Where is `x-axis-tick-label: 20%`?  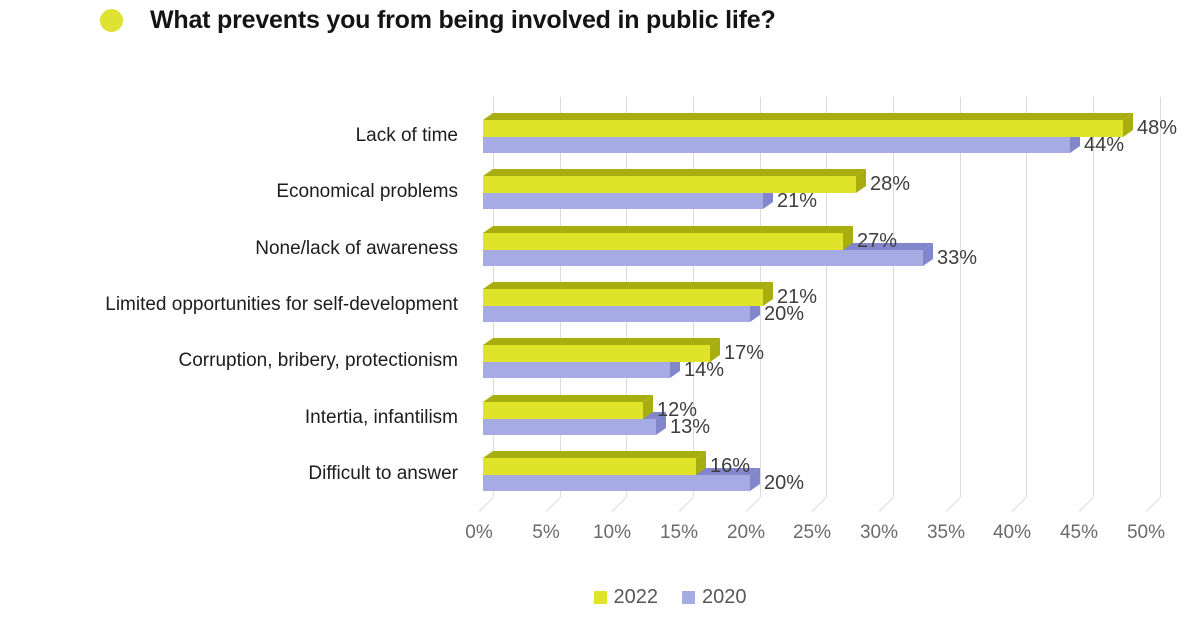 x-axis-tick-label: 20% is located at coordinates (746, 532).